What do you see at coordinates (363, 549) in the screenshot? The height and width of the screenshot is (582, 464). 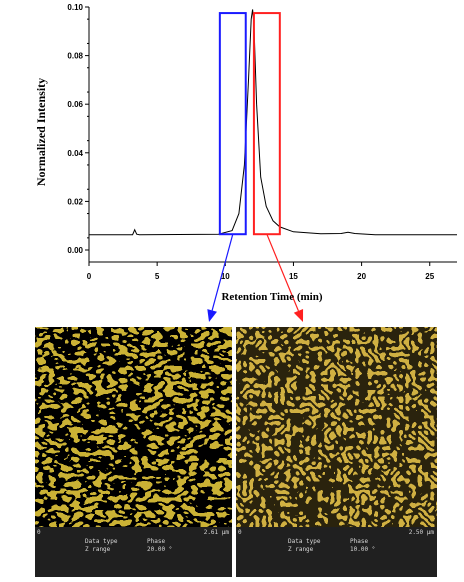 I see `z-range-value-right: 10.00 °` at bounding box center [363, 549].